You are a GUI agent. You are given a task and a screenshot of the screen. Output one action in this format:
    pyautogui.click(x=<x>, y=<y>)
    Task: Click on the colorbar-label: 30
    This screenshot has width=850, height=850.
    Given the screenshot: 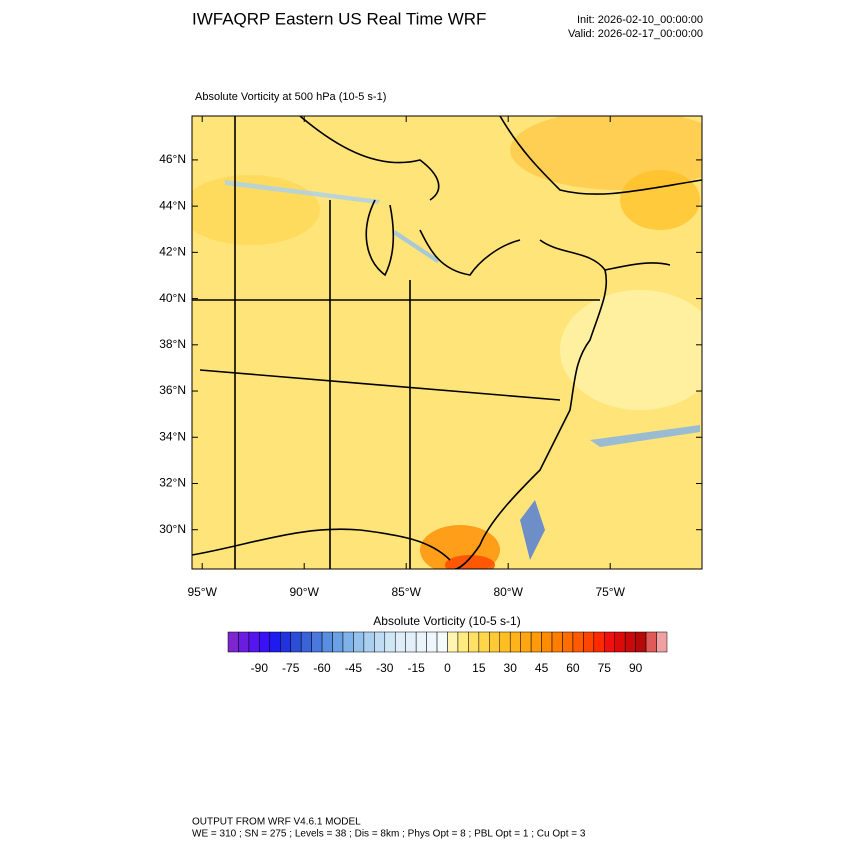 What is the action you would take?
    pyautogui.click(x=511, y=668)
    